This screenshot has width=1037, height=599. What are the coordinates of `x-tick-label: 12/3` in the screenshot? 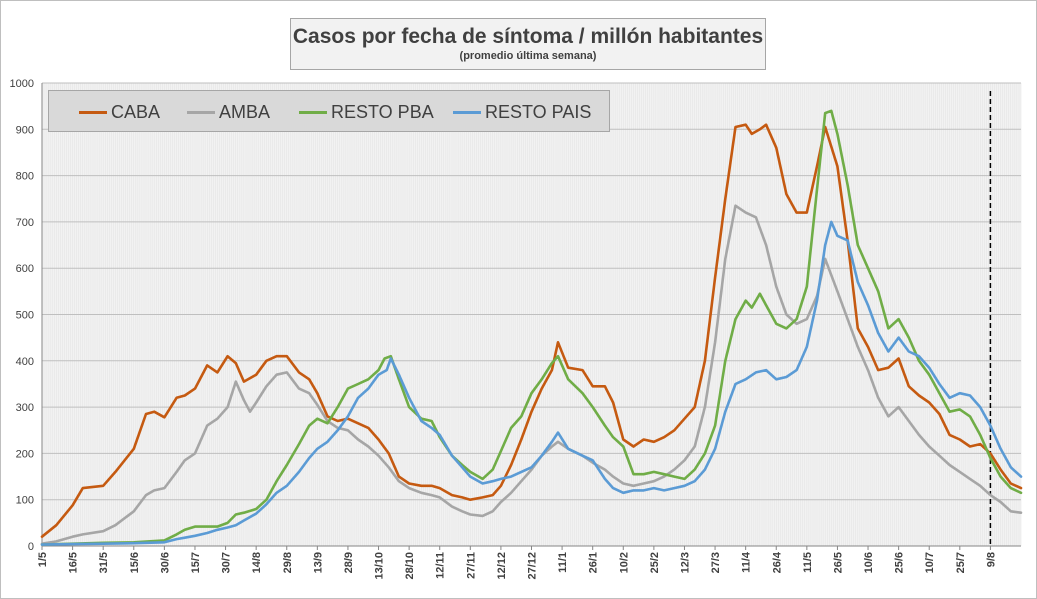 It's located at (685, 562).